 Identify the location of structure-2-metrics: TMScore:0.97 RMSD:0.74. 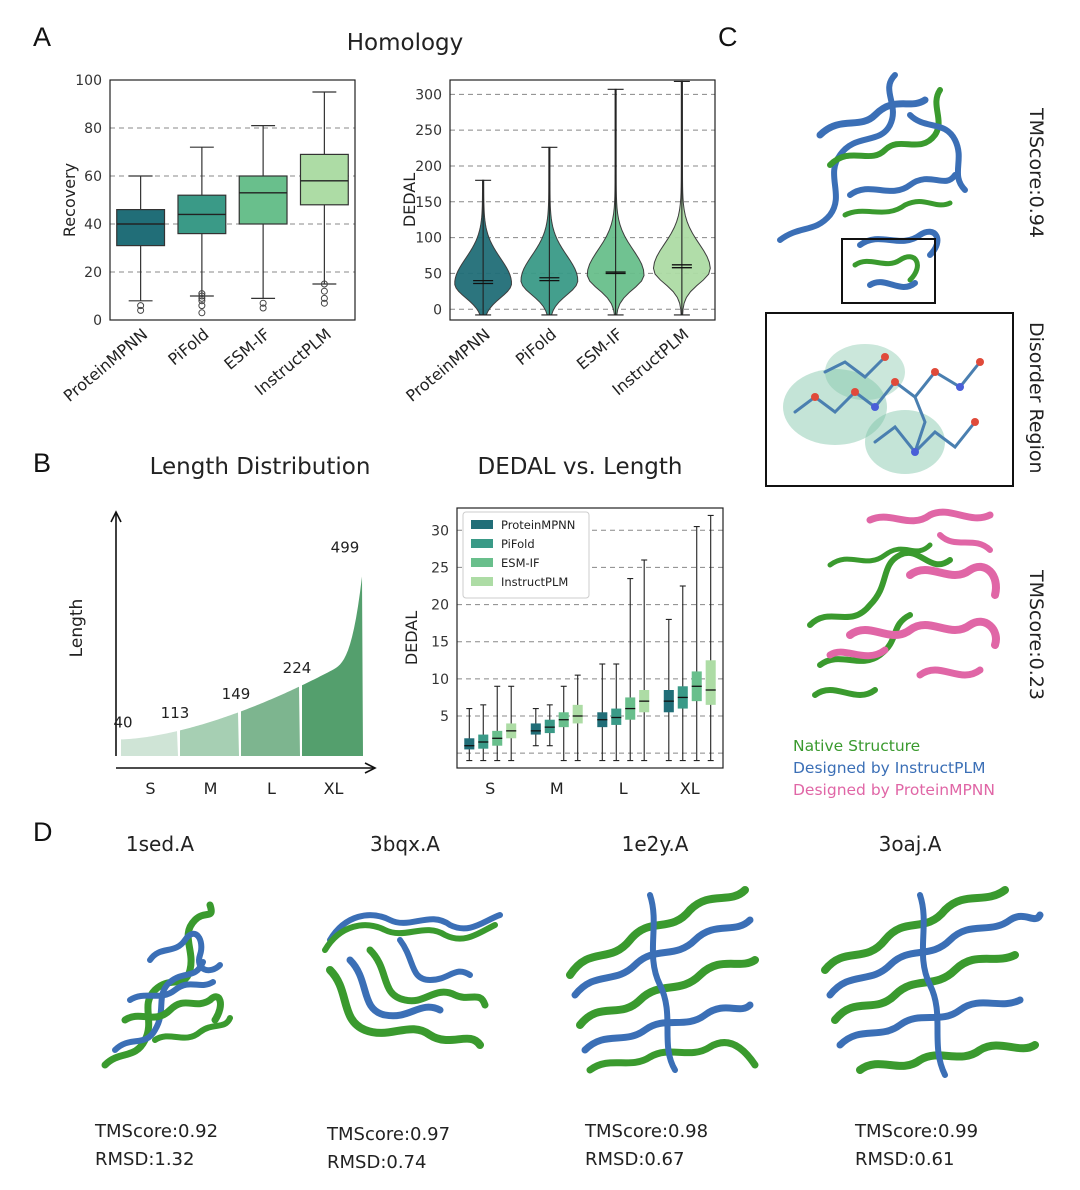
(388, 1149).